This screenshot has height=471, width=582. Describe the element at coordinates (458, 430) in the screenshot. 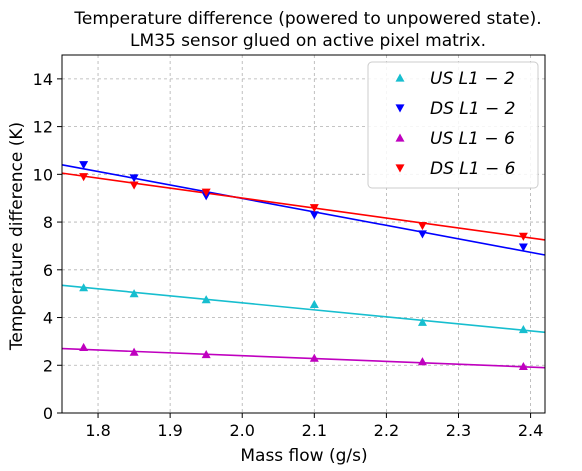

I see `x-tick-label: 2.3` at that location.